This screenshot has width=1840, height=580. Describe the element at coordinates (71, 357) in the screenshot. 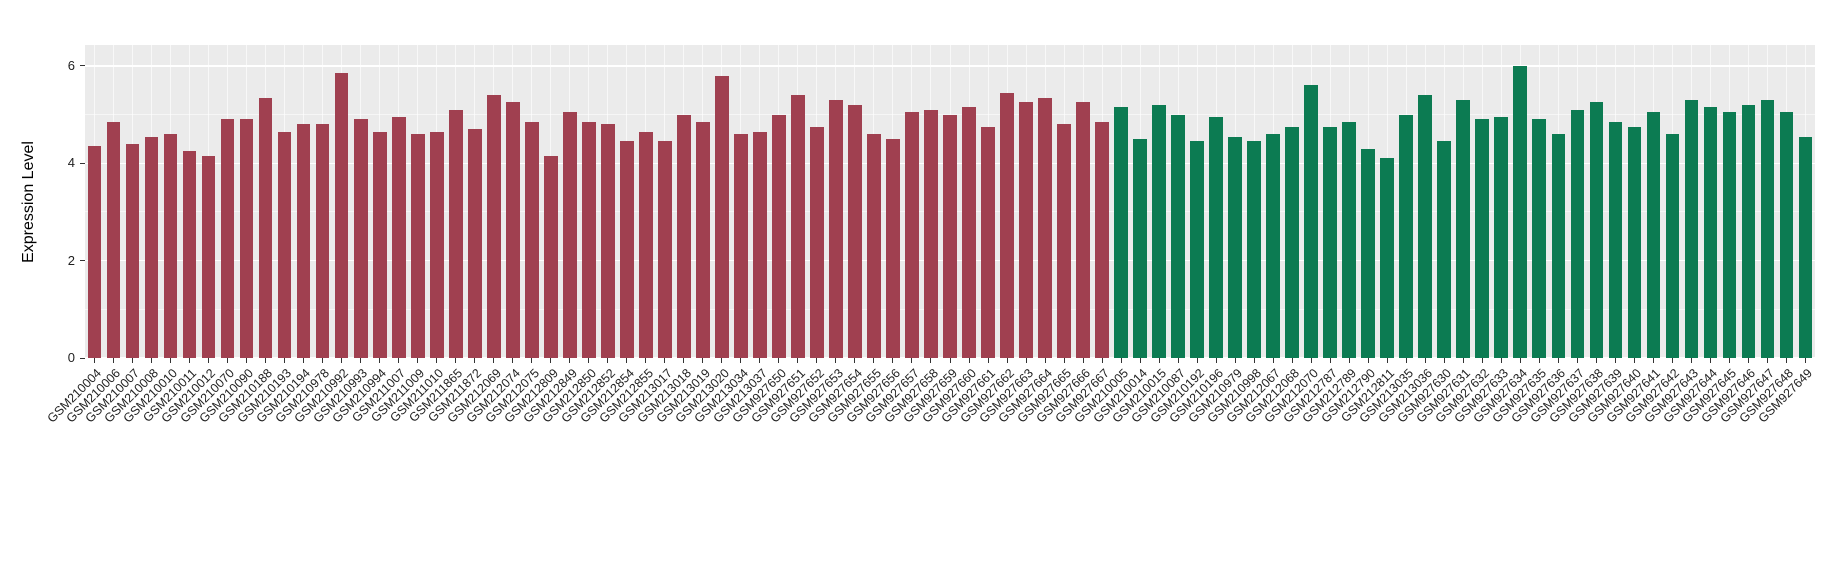

I see `y-tick-label: 0` at that location.